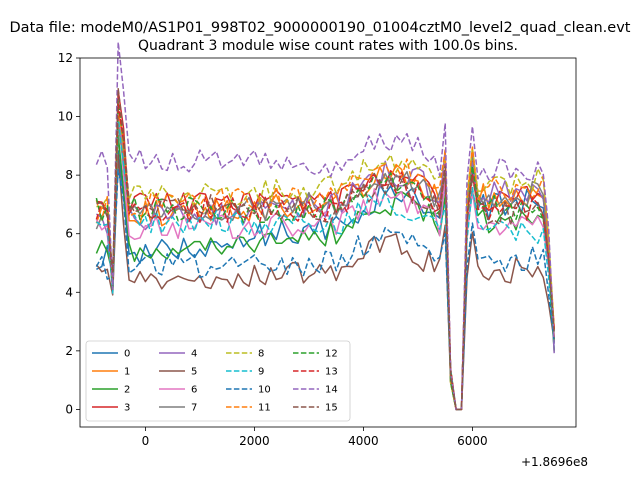  Describe the element at coordinates (65, 117) in the screenshot. I see `y-tick-label: 10` at that location.